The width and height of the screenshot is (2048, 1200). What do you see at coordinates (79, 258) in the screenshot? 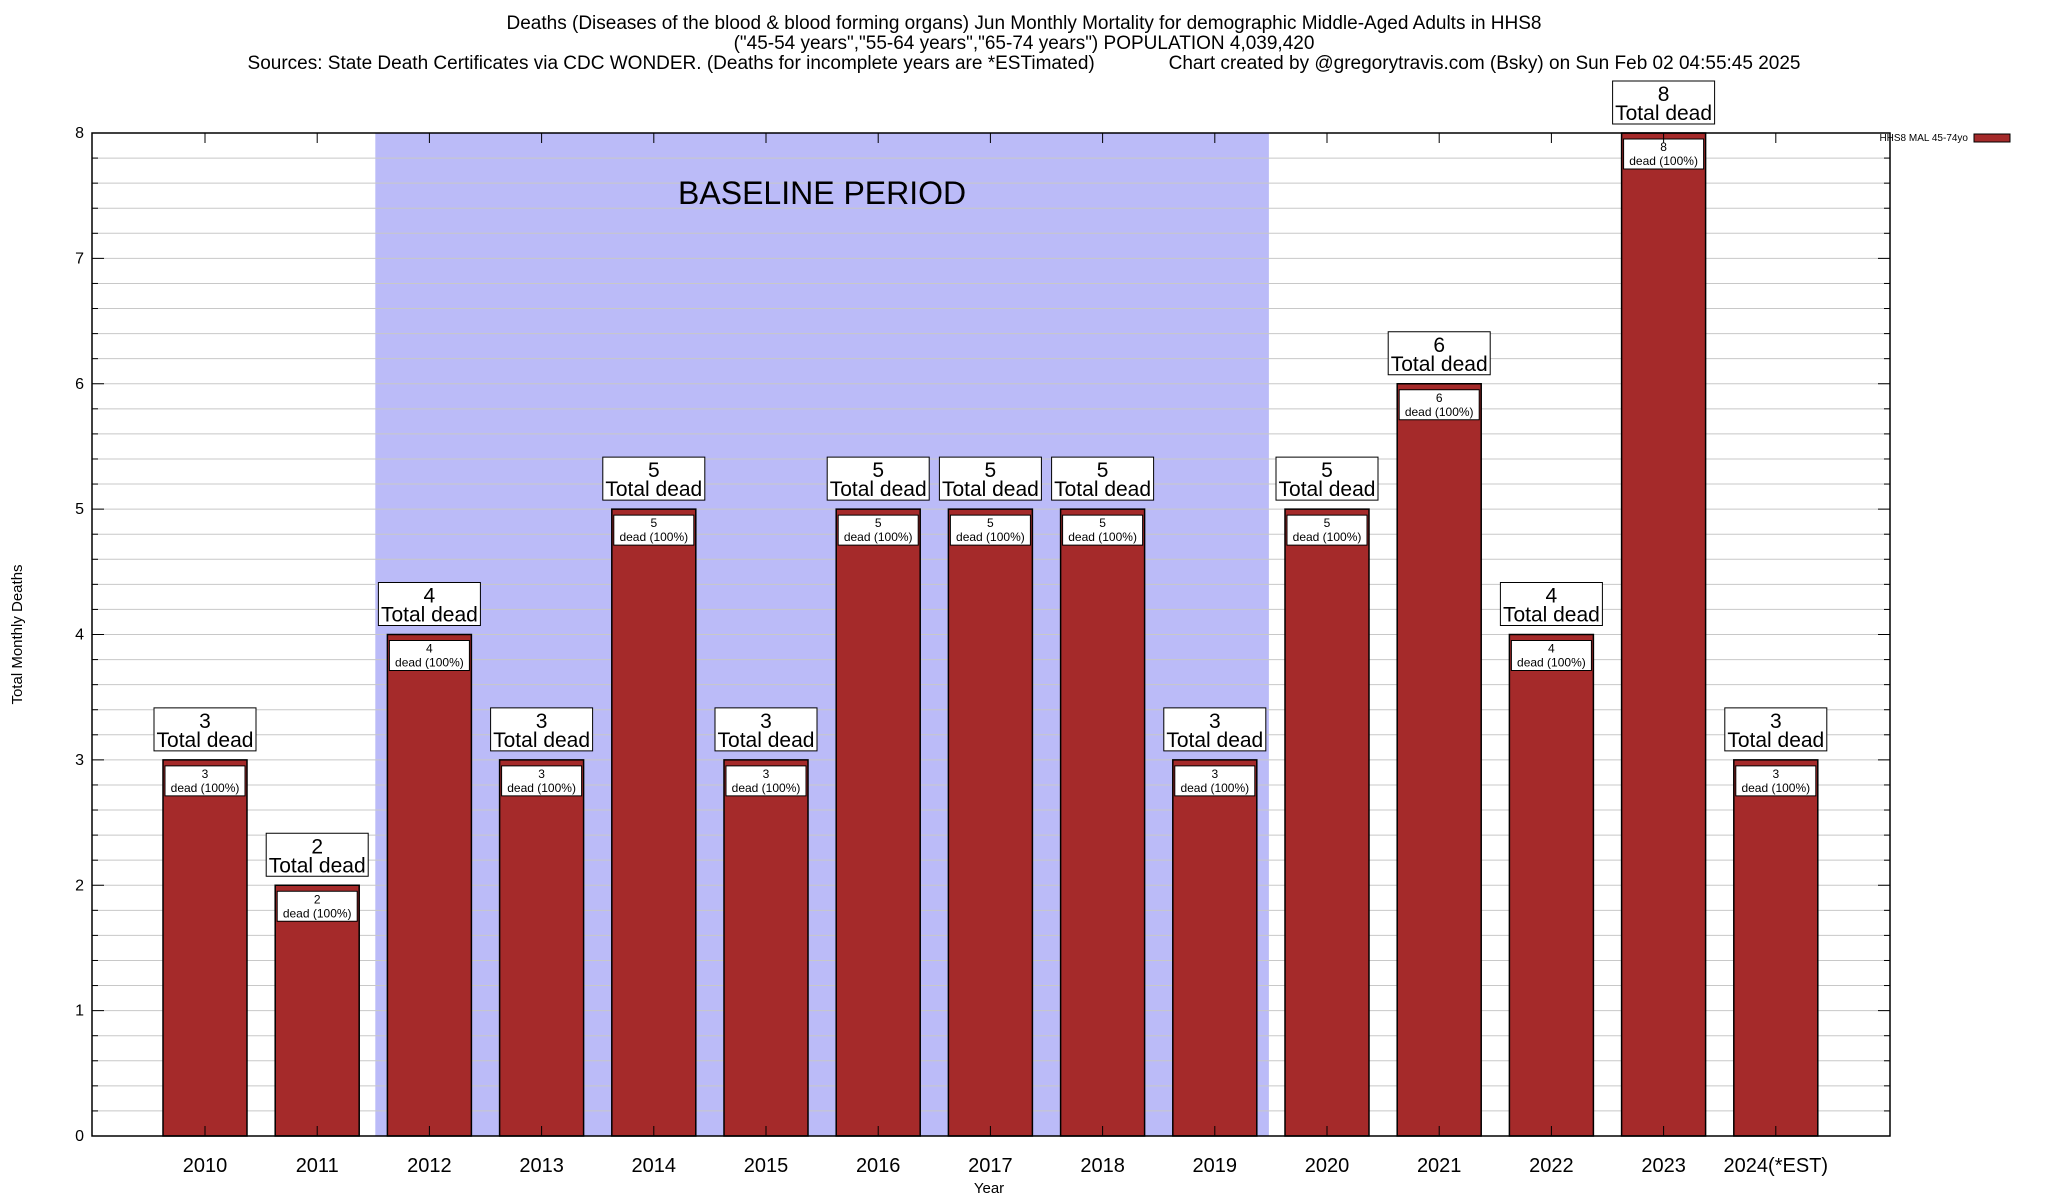
I see `y-tick-label: 7` at bounding box center [79, 258].